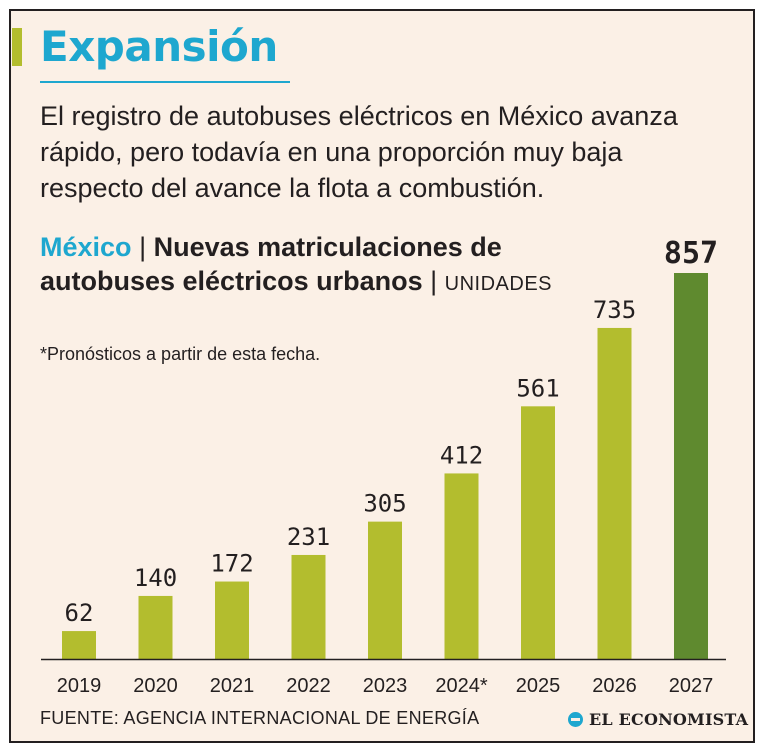 The height and width of the screenshot is (756, 768). I want to click on value-label-2020: 140, so click(155, 578).